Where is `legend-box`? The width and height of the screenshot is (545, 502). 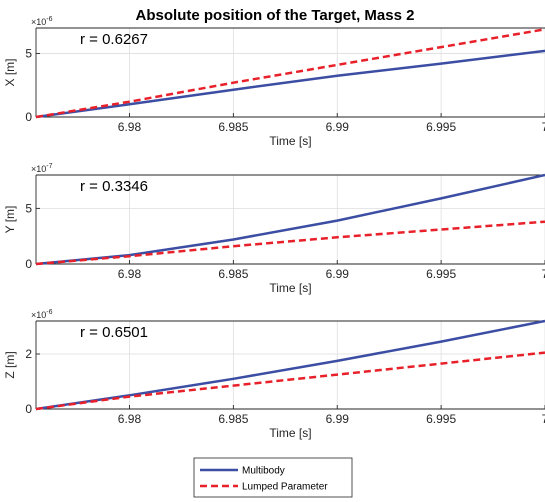 legend-box is located at coordinates (273, 477).